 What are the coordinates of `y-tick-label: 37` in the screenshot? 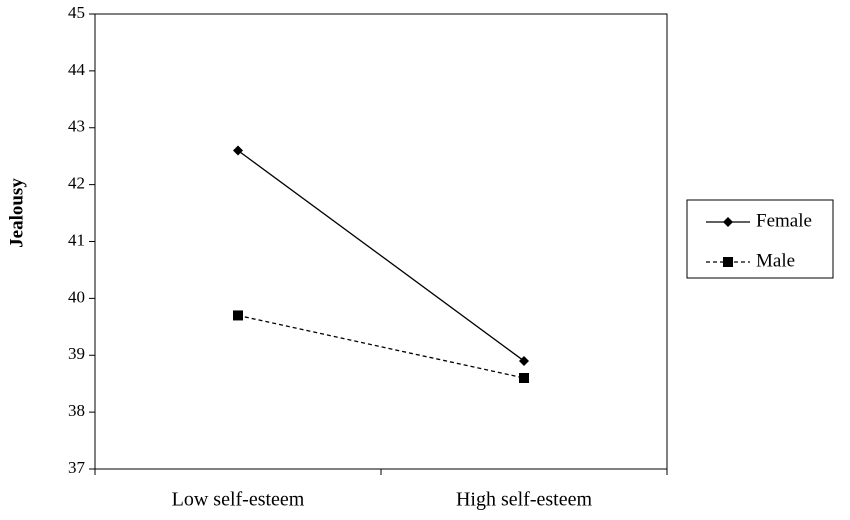 It's located at (77, 467).